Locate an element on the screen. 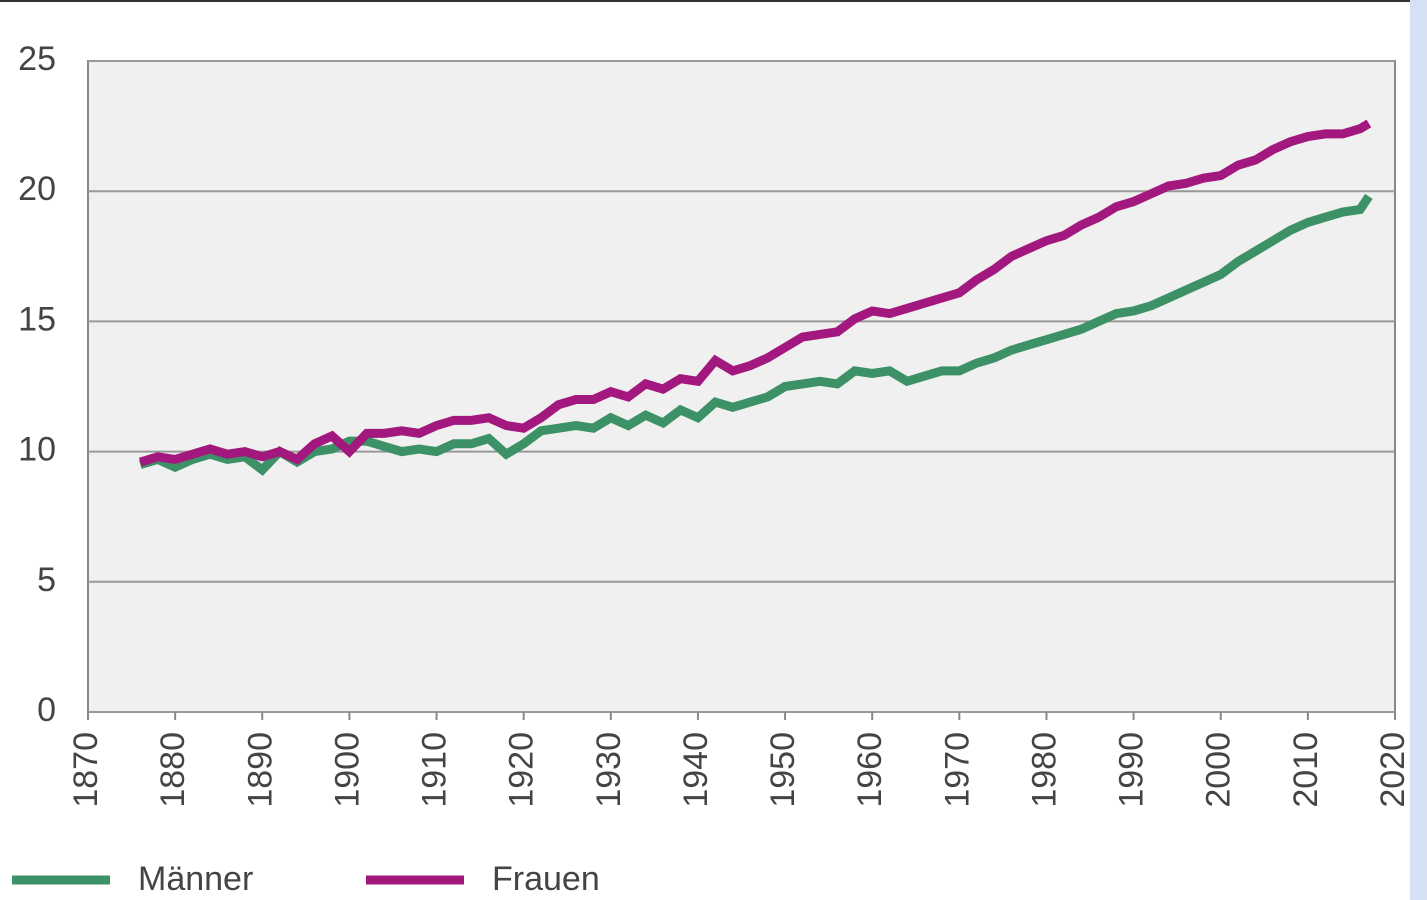 The width and height of the screenshot is (1427, 900). x-tick-label: 1980 is located at coordinates (1044, 770).